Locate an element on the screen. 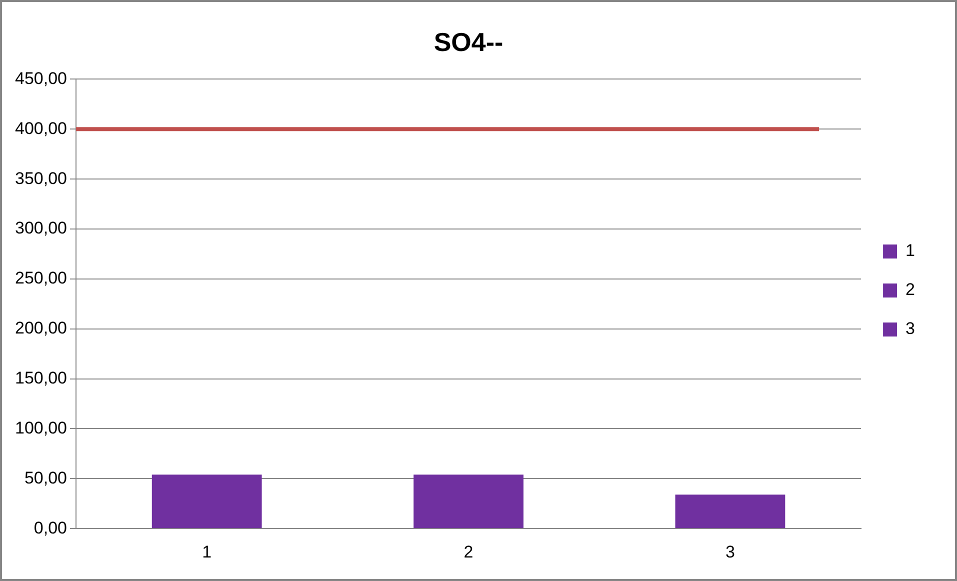  legend-label: 3 is located at coordinates (911, 328).